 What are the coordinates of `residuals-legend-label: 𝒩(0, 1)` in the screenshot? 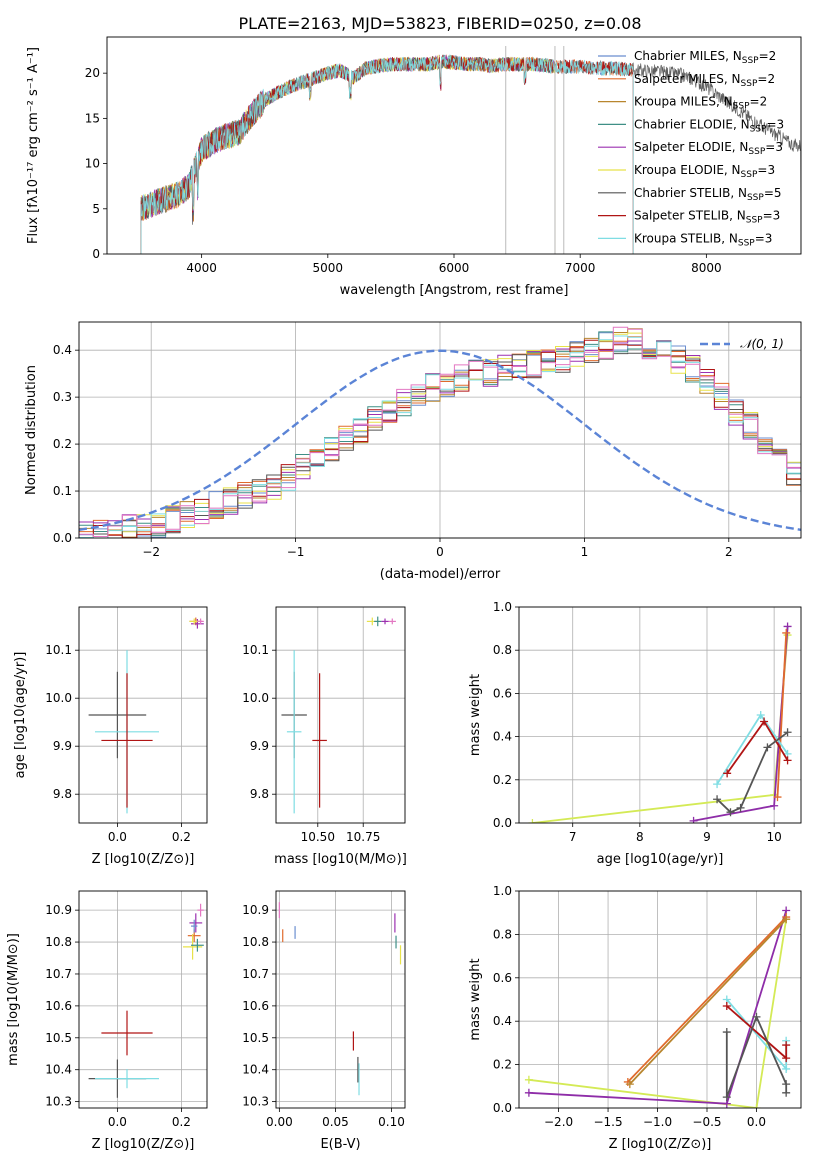 It's located at (762, 344).